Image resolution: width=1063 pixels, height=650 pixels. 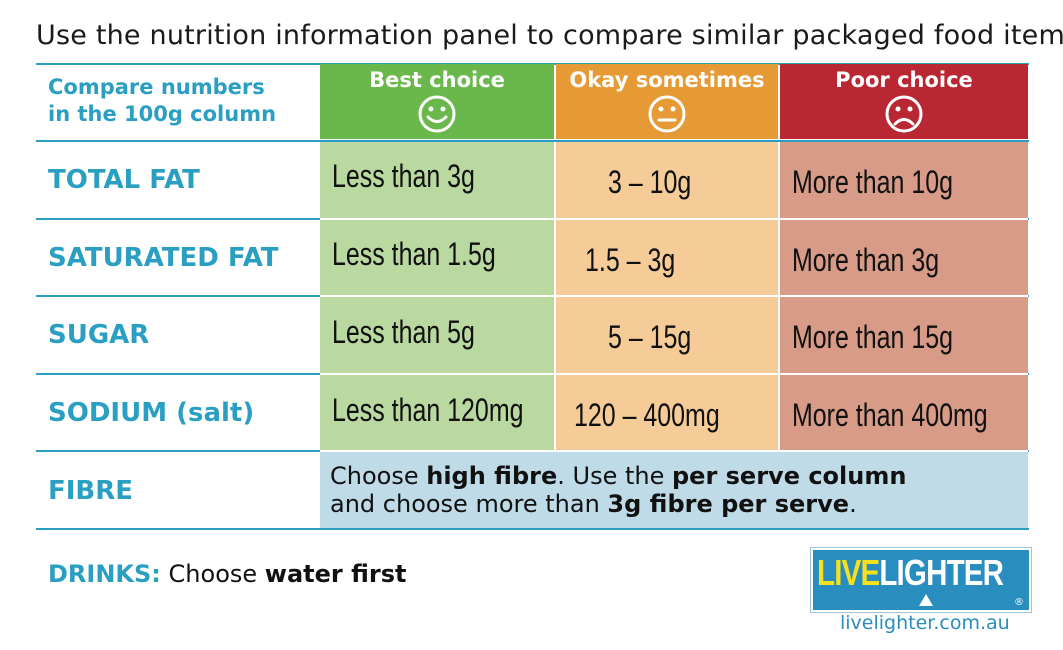 What do you see at coordinates (104, 574) in the screenshot?
I see `drinks-label: DRINKS:` at bounding box center [104, 574].